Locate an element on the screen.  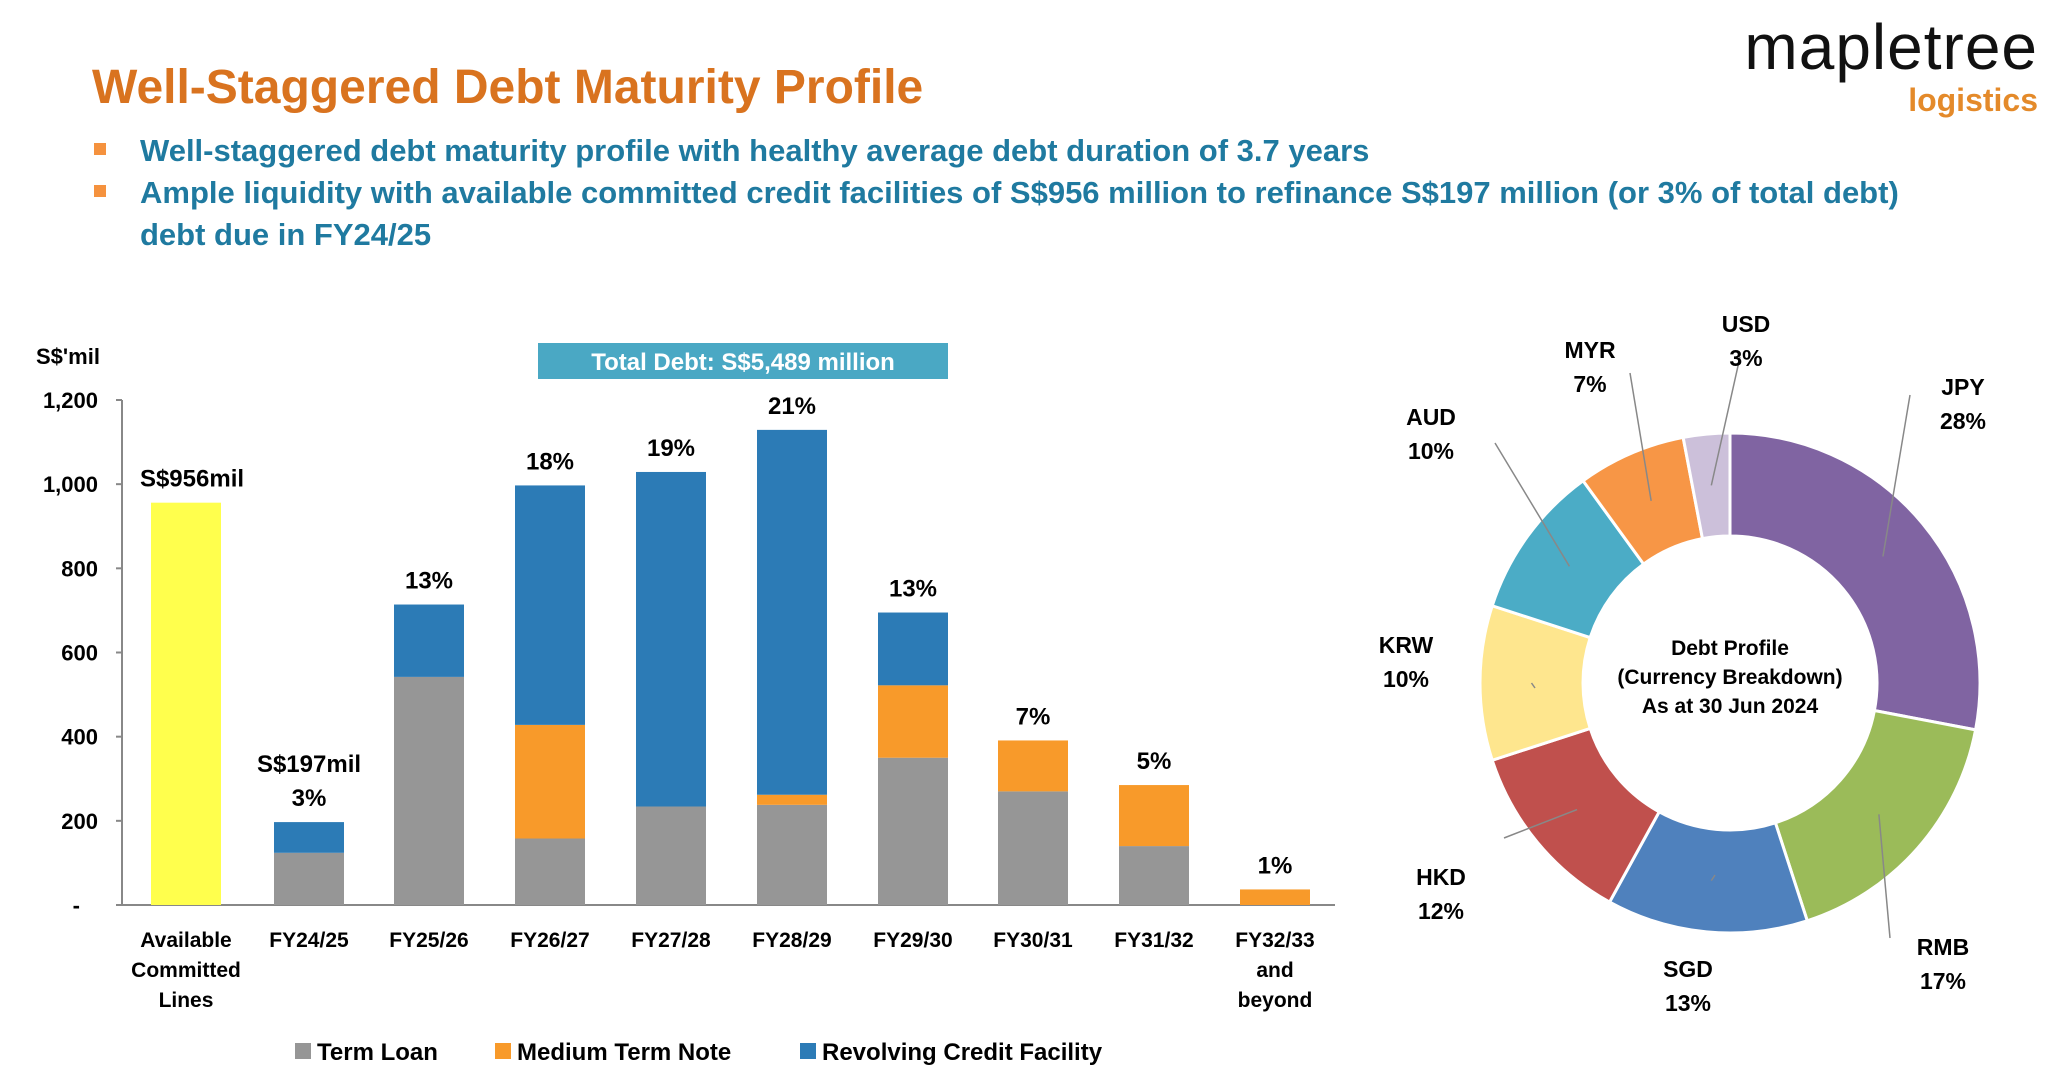
slice-percent: 28% is located at coordinates (1963, 421).